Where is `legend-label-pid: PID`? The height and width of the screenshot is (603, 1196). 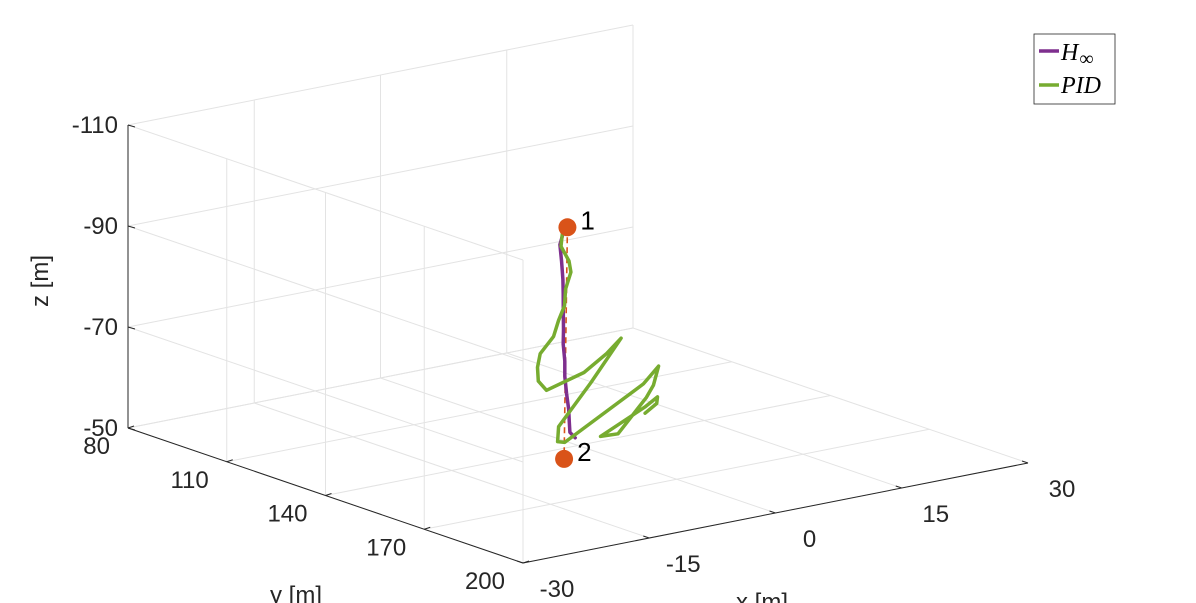 legend-label-pid: PID is located at coordinates (1080, 86).